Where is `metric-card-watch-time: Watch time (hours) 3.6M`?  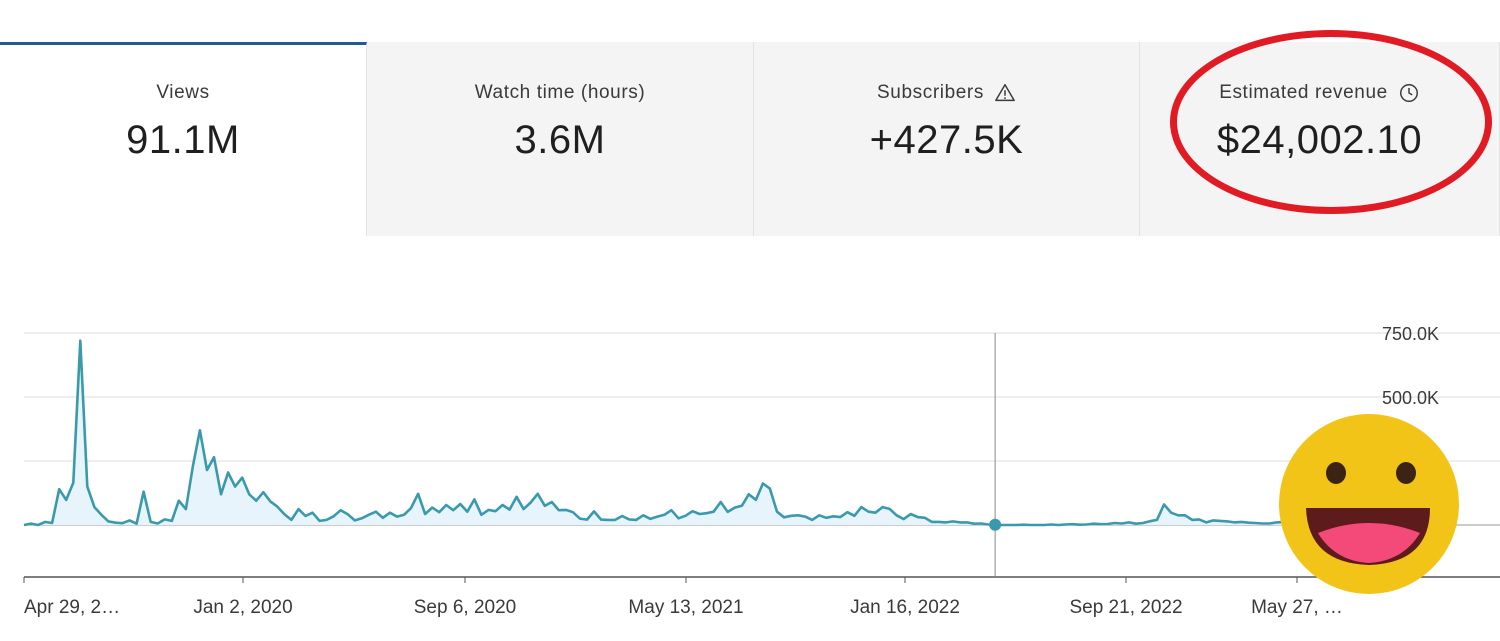
metric-card-watch-time: Watch time (hours) 3.6M is located at coordinates (560, 139).